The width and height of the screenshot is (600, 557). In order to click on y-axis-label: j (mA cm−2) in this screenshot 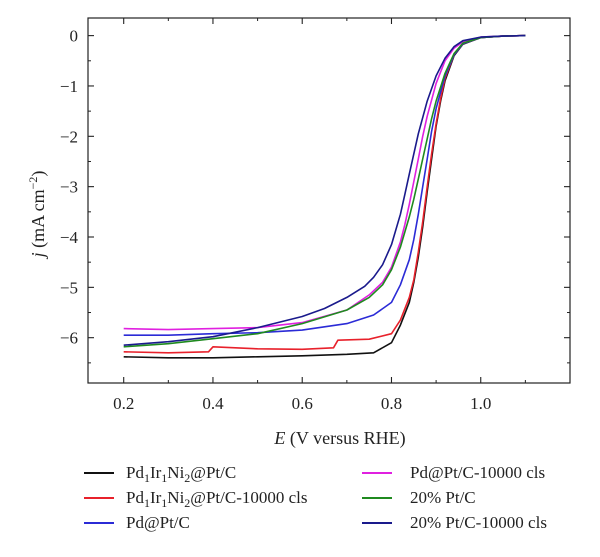, I will do `click(37, 215)`.